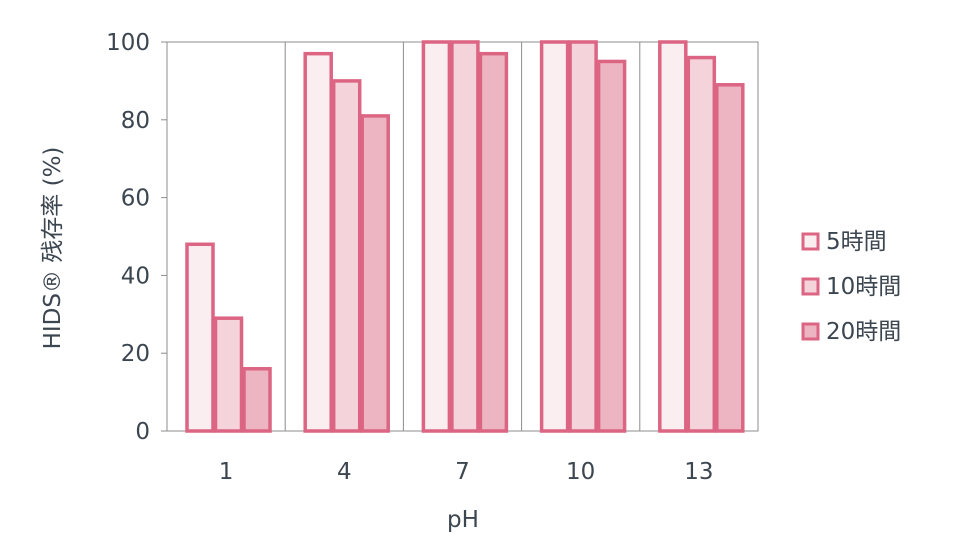 This screenshot has width=960, height=552. Describe the element at coordinates (135, 121) in the screenshot. I see `y-tick-label: 80` at that location.